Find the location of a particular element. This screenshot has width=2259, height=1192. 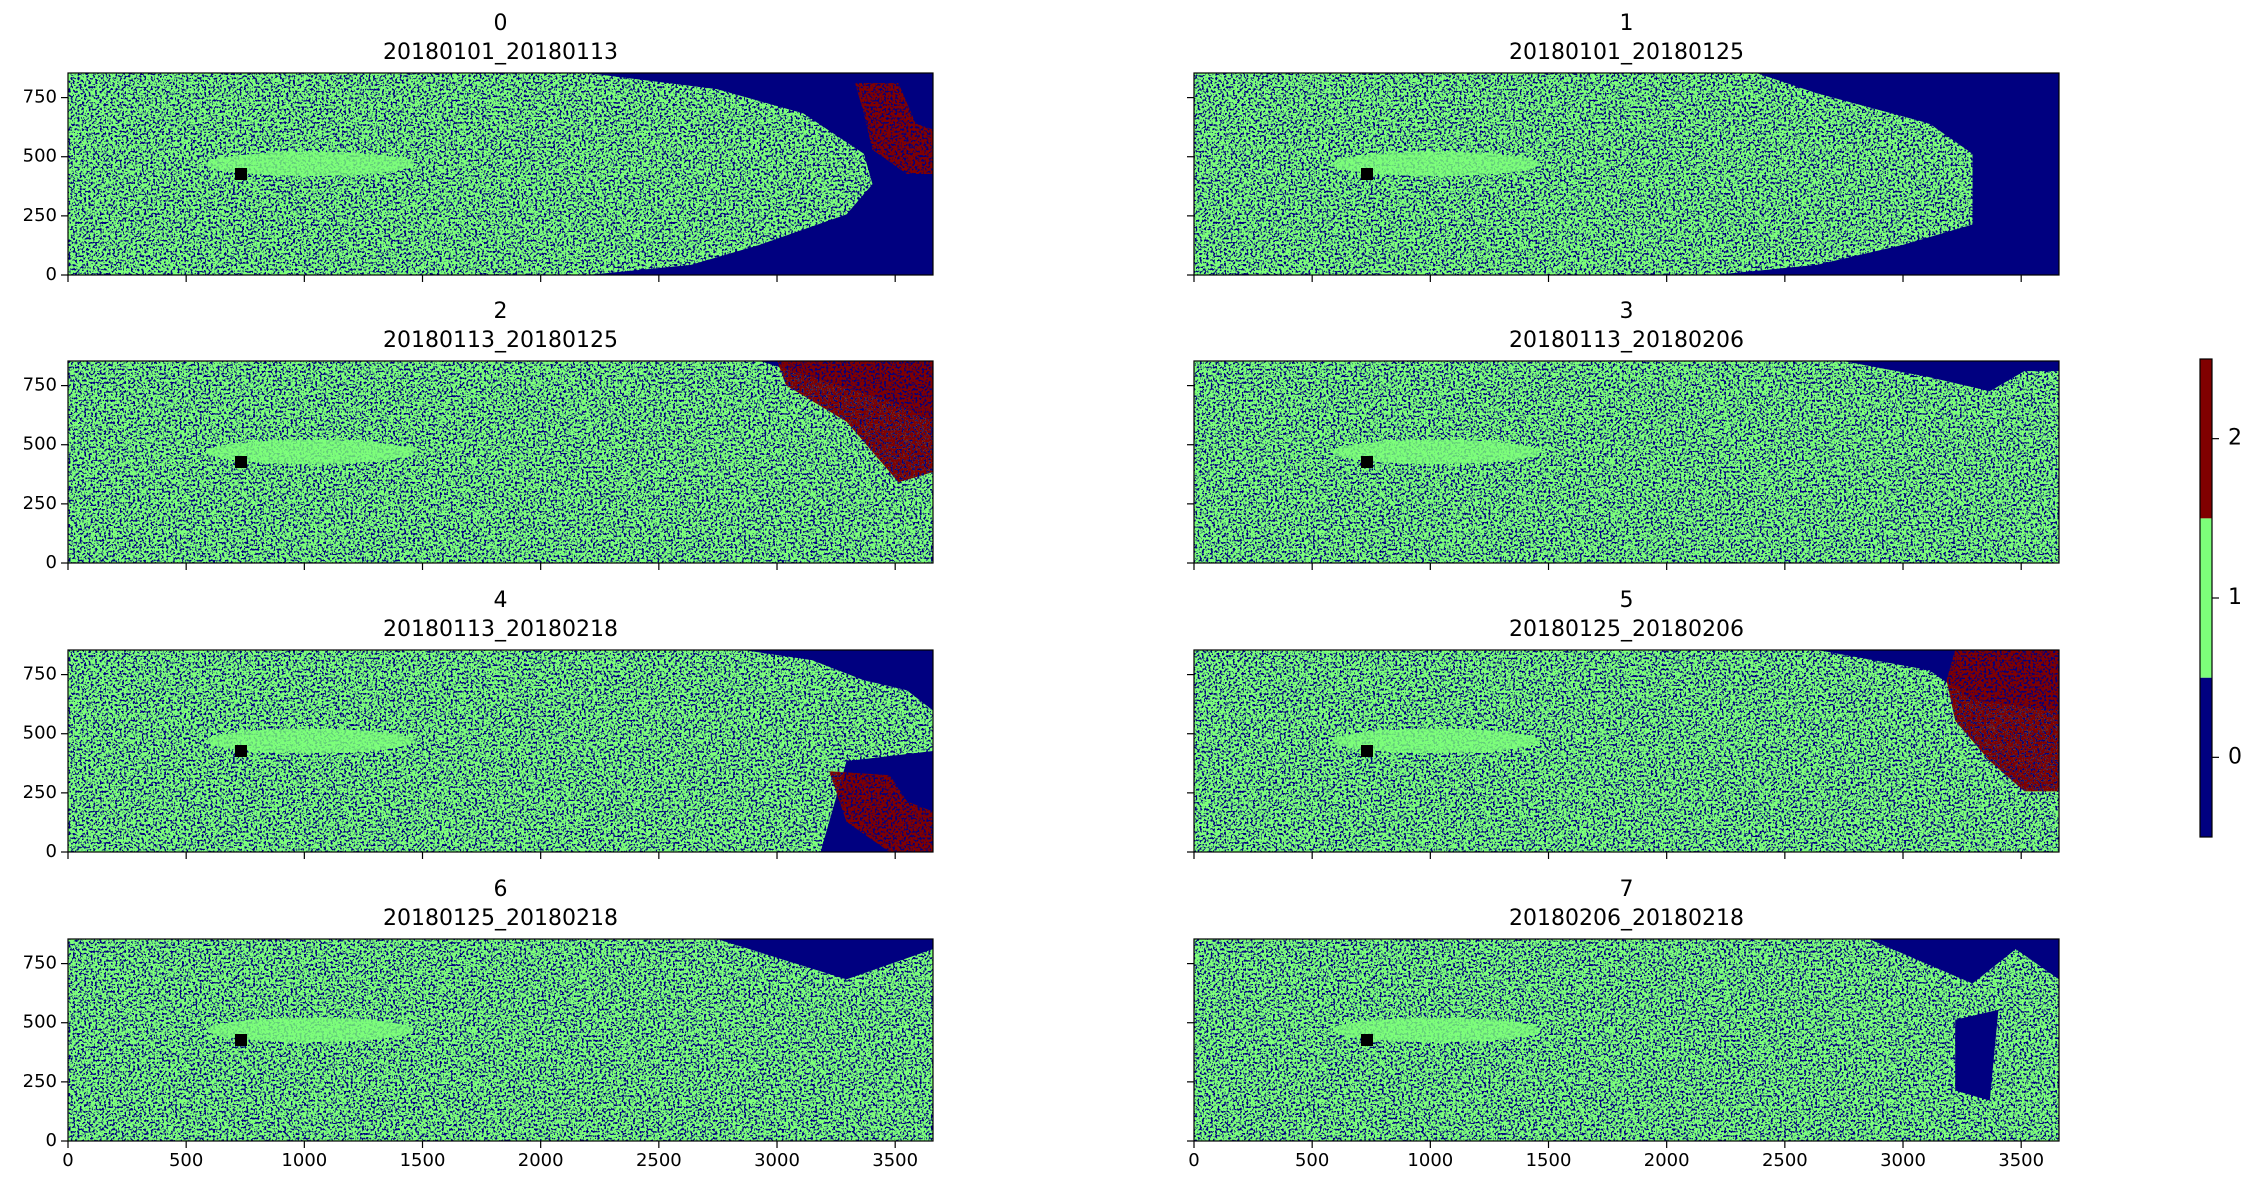

panel-title: 3 is located at coordinates (1627, 311).